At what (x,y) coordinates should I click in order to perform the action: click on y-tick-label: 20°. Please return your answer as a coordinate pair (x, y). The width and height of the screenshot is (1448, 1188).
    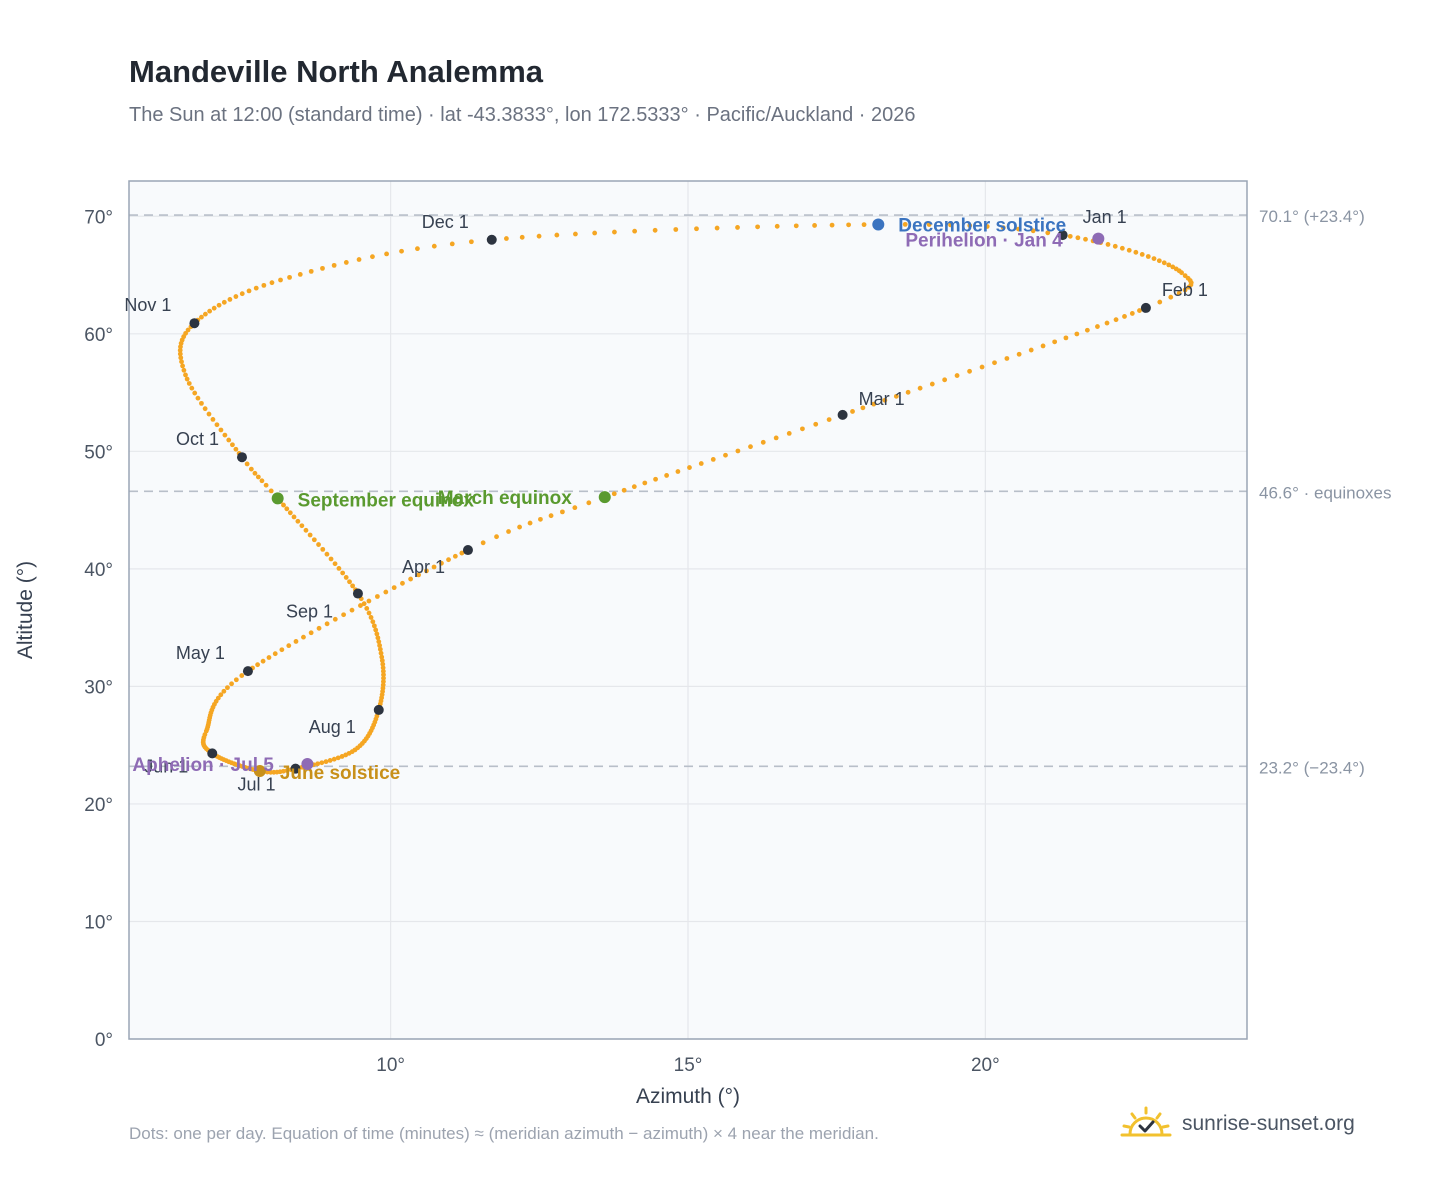
    Looking at the image, I should click on (98, 805).